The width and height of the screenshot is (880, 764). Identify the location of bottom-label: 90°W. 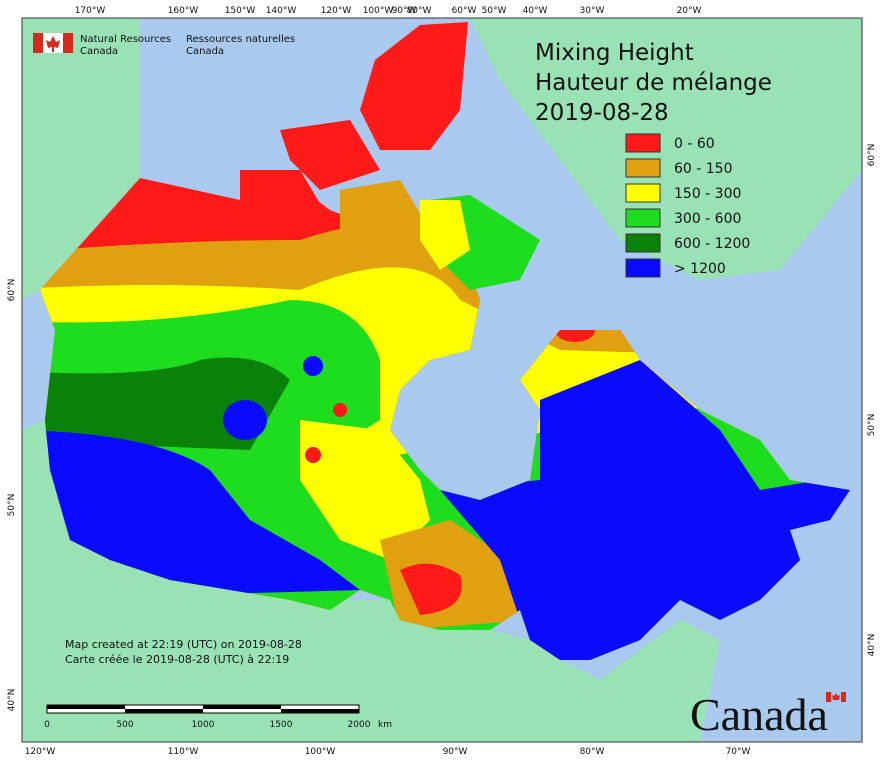
(455, 752).